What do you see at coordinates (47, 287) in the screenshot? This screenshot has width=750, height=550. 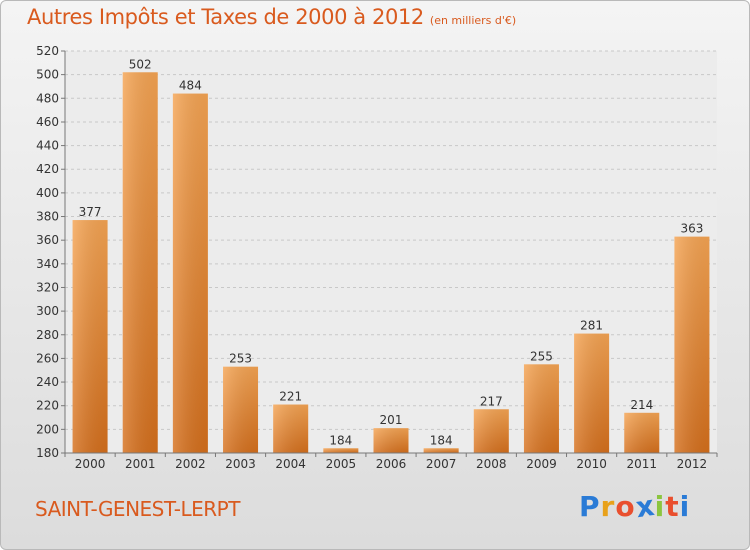 I see `y-tick-label: 320` at bounding box center [47, 287].